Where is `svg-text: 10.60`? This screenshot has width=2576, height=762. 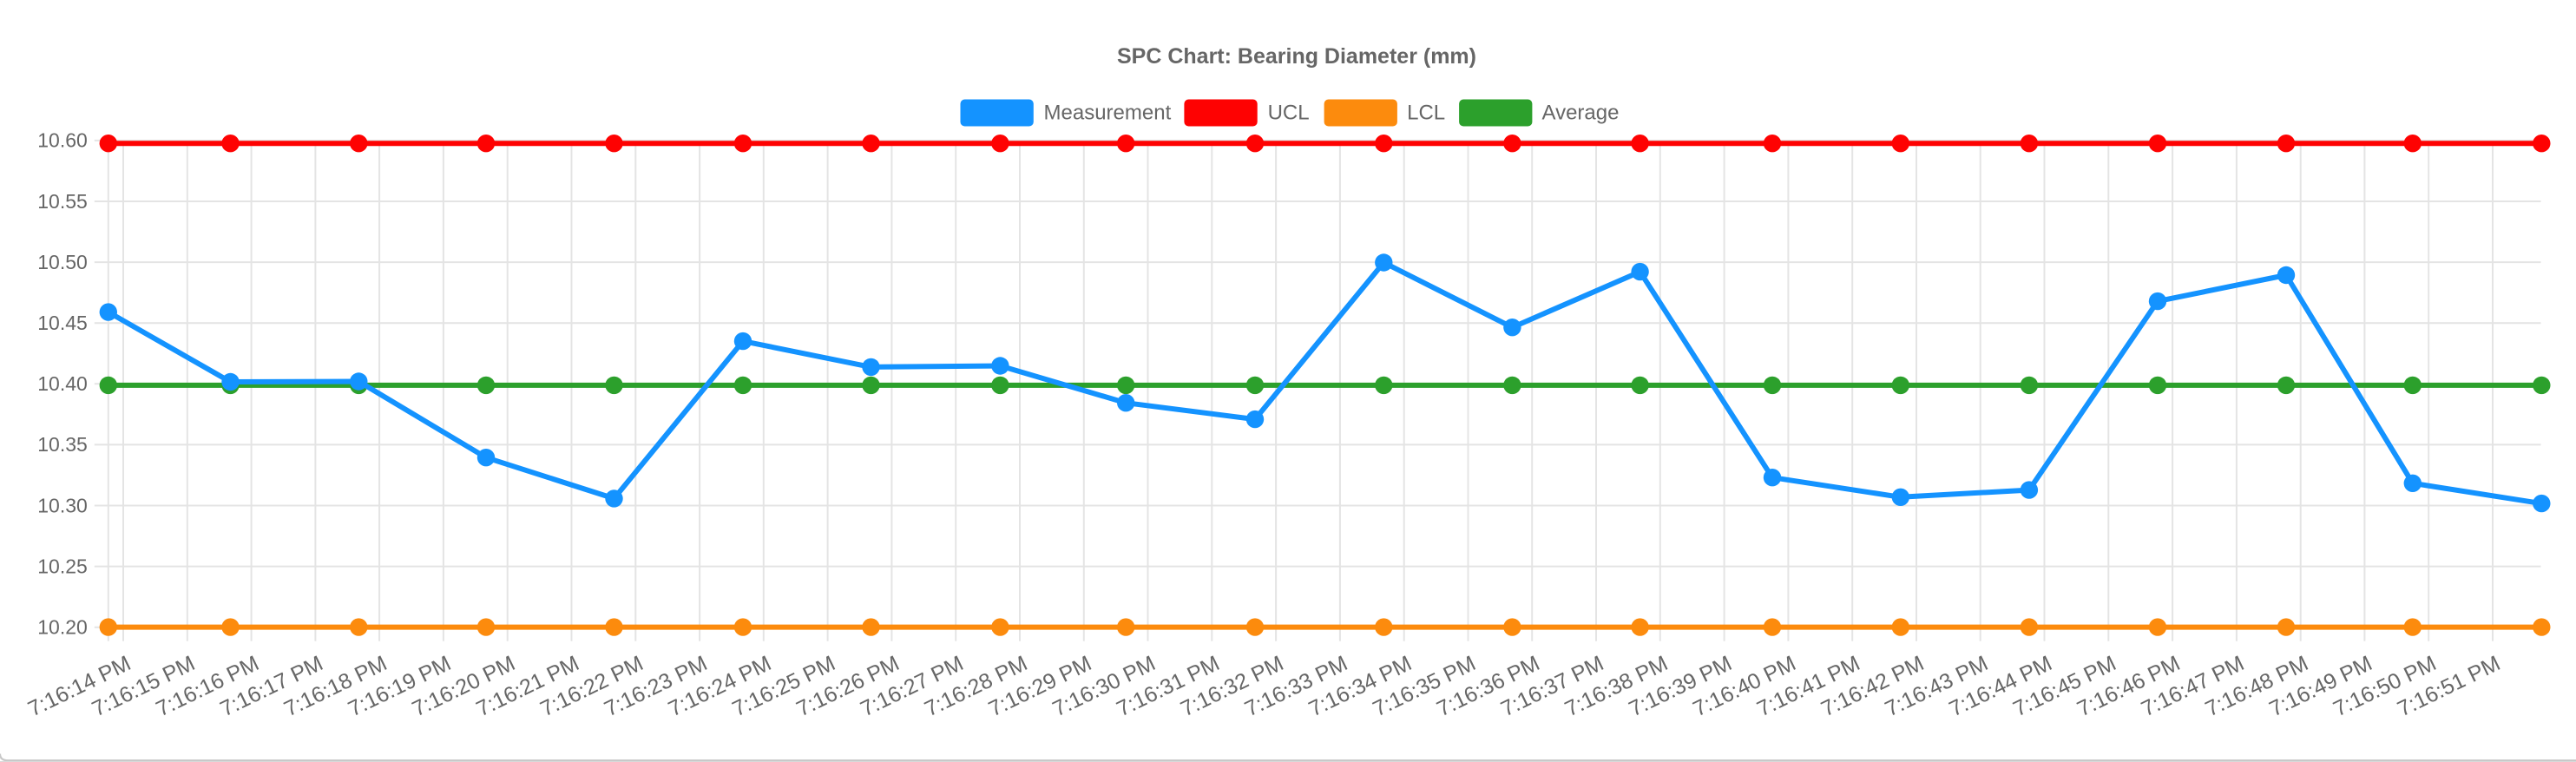 svg-text: 10.60 is located at coordinates (62, 140).